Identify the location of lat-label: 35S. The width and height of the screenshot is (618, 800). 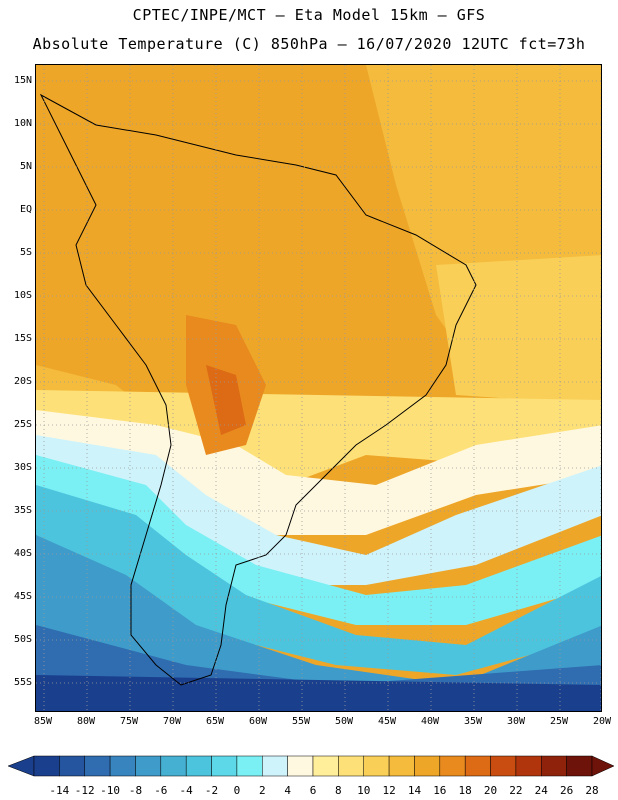
(22, 510).